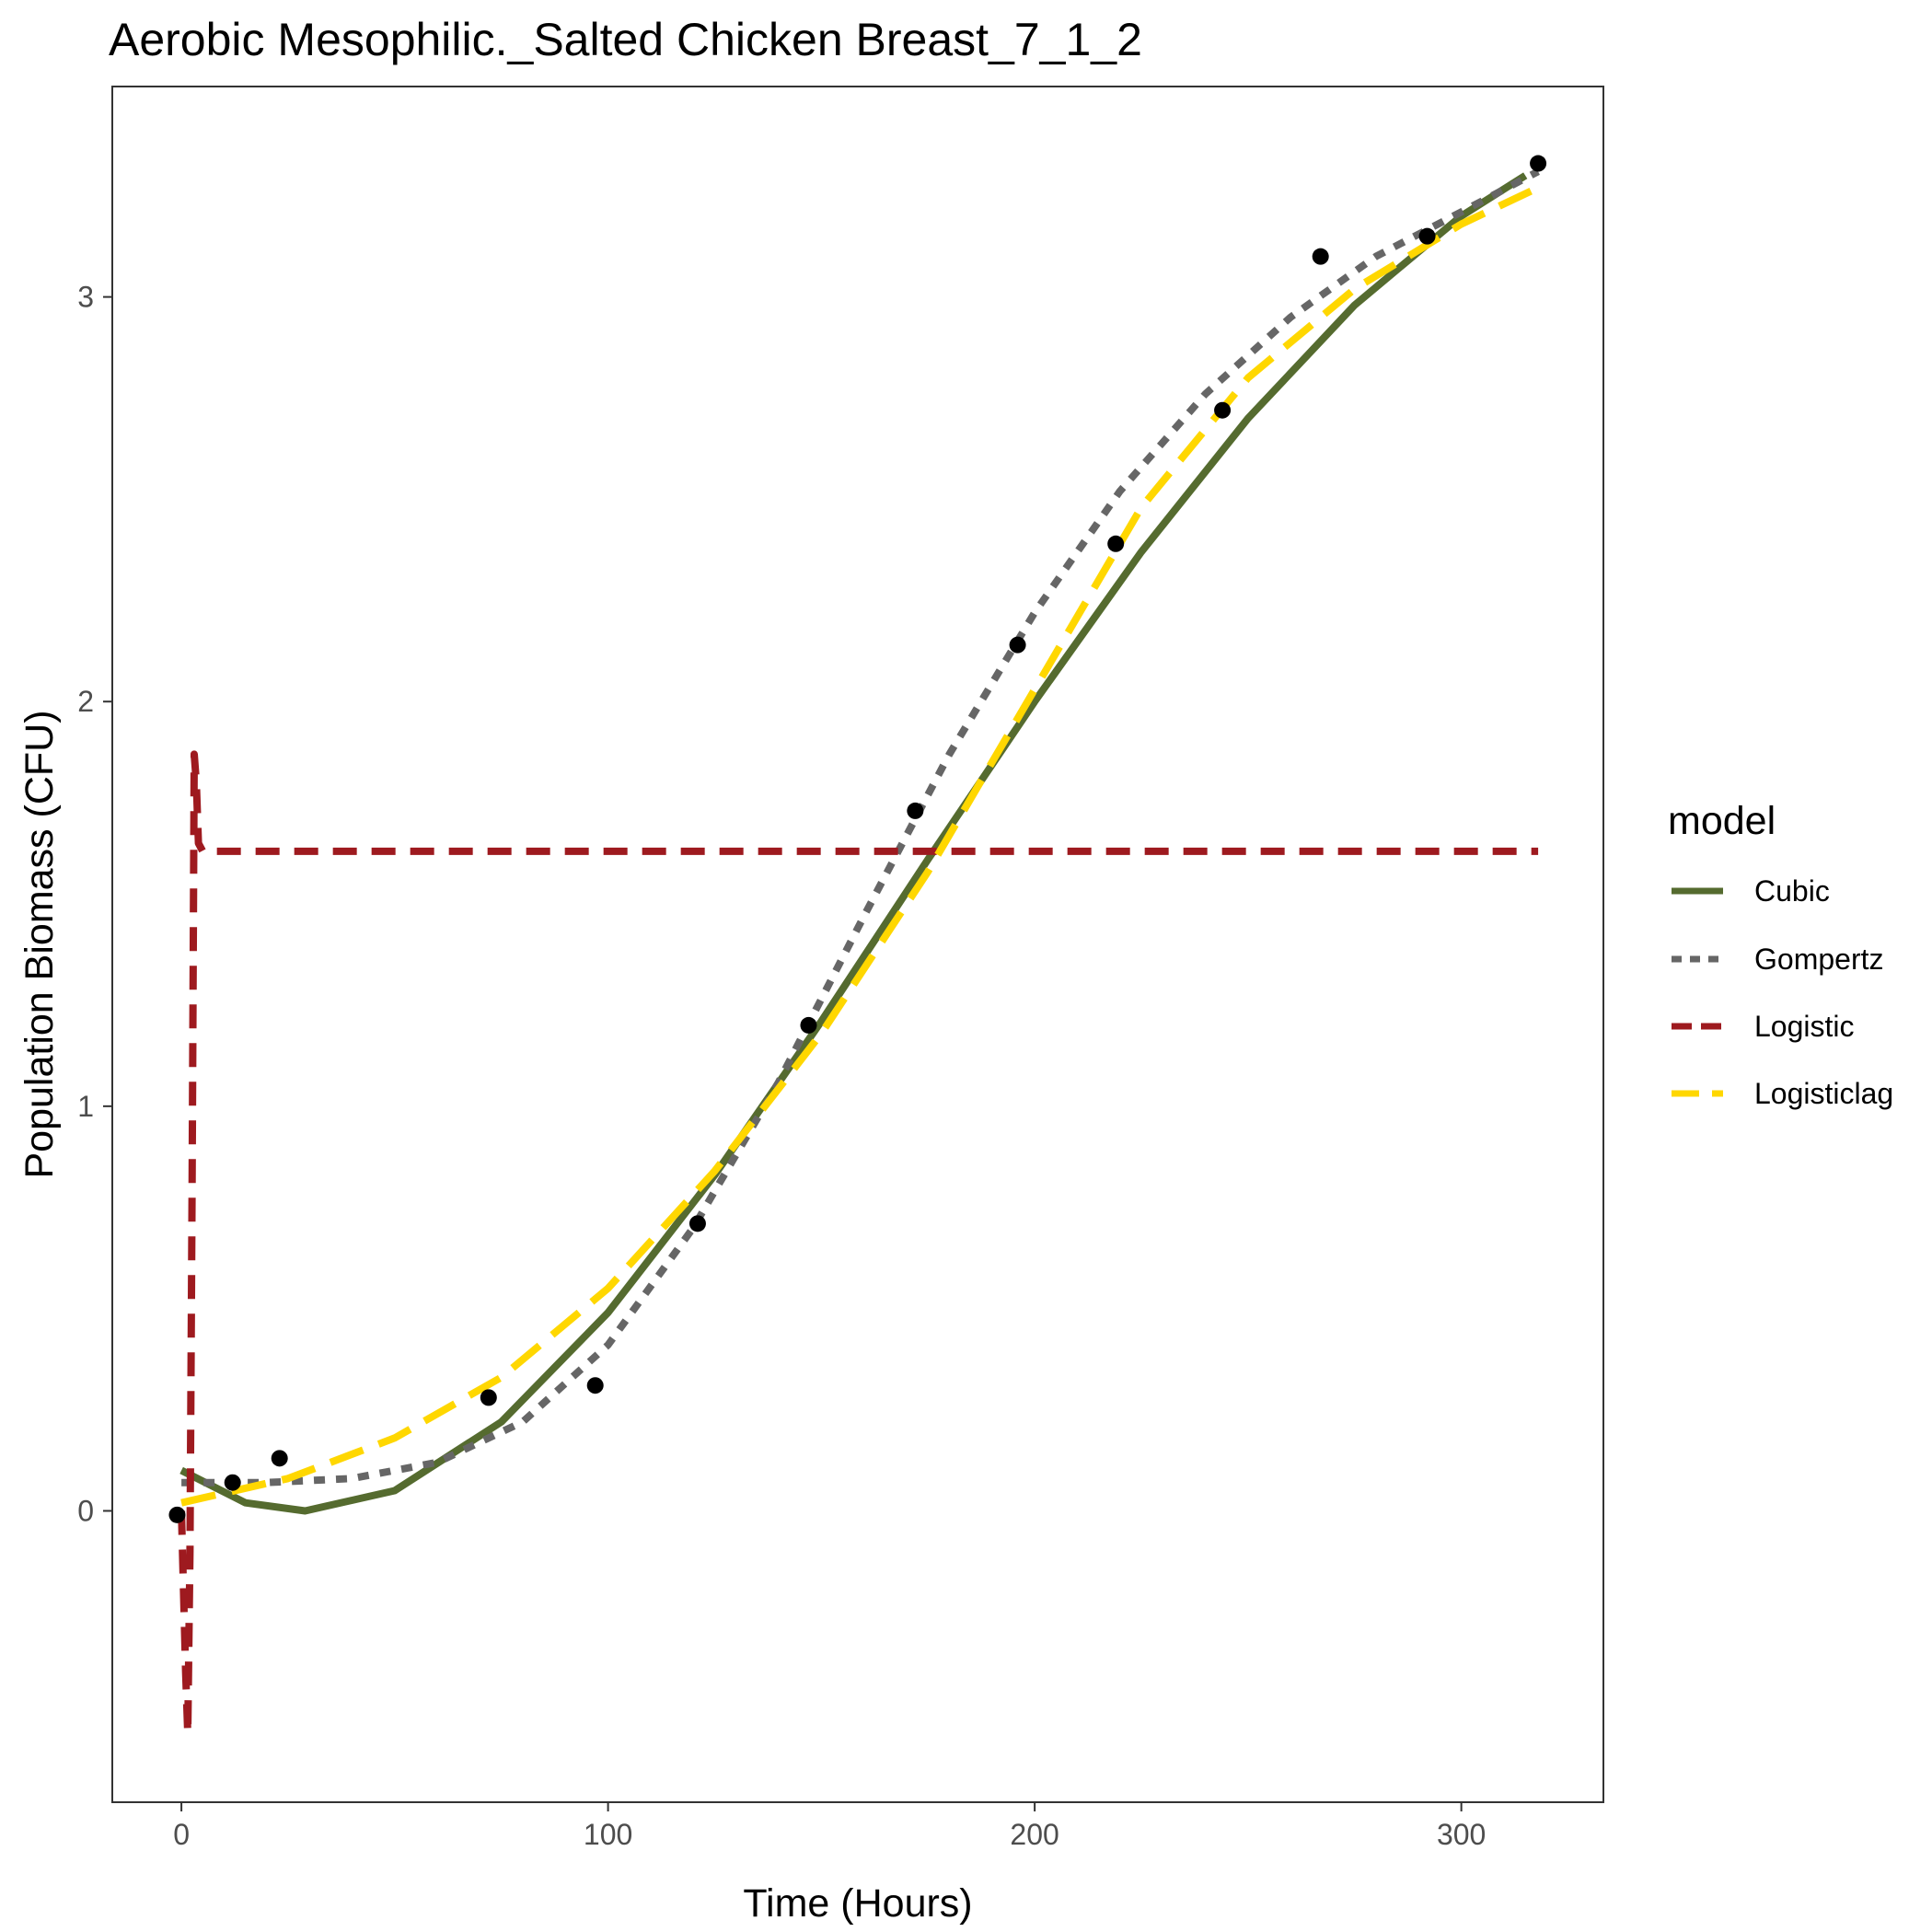 This screenshot has height=1932, width=1932. I want to click on legend-label-cubic: Cubic, so click(1792, 891).